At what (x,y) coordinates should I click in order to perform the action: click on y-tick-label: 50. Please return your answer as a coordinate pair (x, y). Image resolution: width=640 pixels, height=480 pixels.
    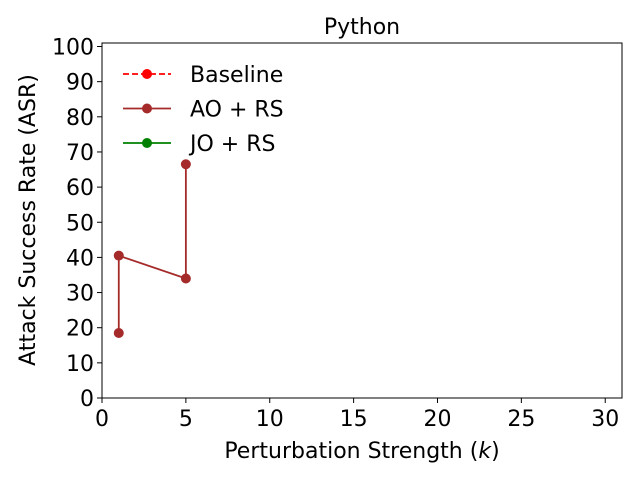
    Looking at the image, I should click on (80, 223).